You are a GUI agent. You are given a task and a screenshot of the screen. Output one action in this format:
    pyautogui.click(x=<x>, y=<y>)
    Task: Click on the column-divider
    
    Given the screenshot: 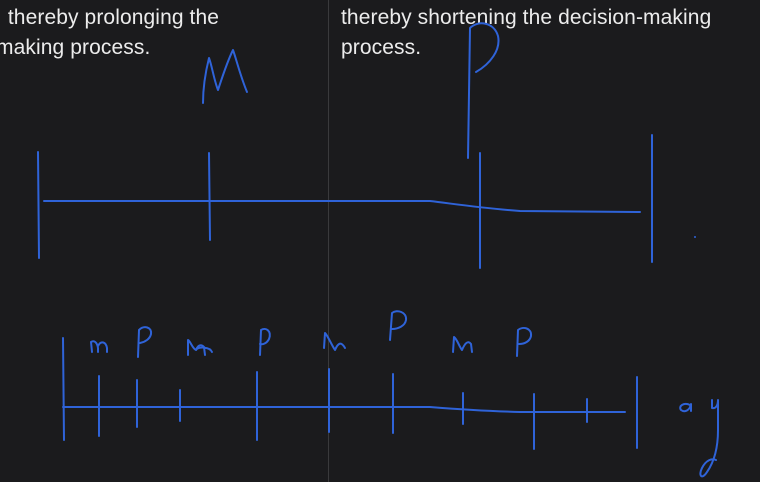 What is the action you would take?
    pyautogui.click(x=328, y=241)
    